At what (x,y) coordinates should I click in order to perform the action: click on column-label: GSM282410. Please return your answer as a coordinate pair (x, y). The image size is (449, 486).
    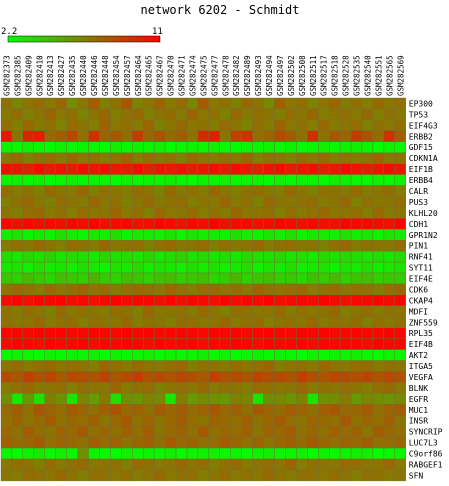
    Looking at the image, I should click on (39, 75).